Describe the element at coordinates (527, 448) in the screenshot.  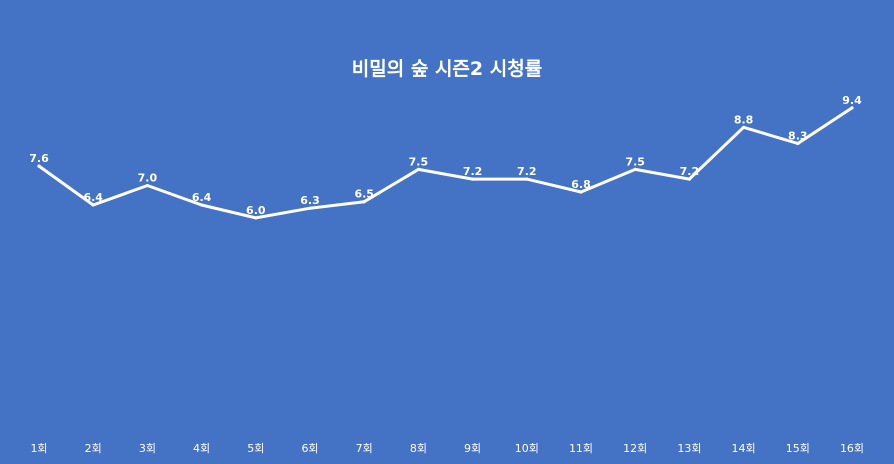
I see `x-tick-label: 10회` at that location.